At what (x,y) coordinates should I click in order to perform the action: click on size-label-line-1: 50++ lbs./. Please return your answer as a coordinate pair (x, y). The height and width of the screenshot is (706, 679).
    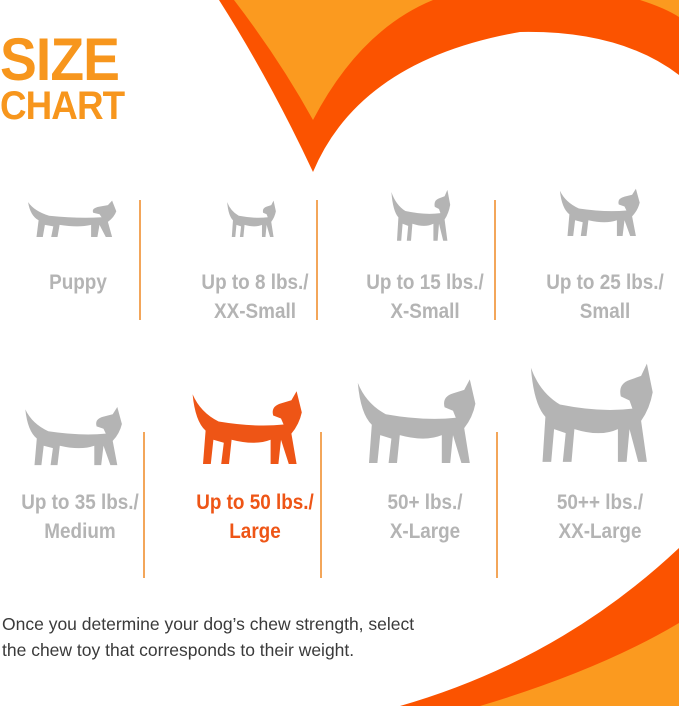
    Looking at the image, I should click on (600, 502).